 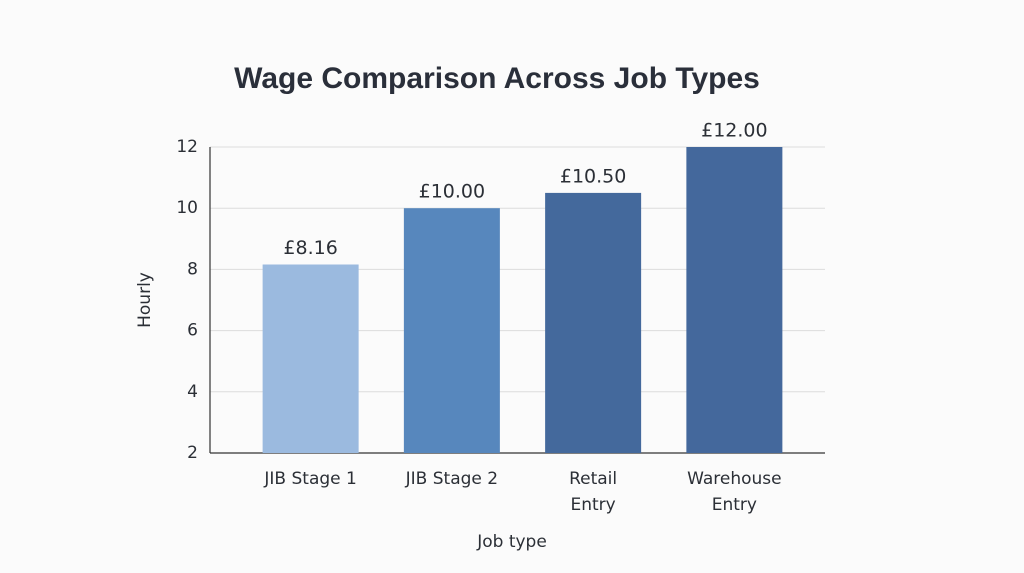 I want to click on y-tick-label: 4, so click(x=192, y=392).